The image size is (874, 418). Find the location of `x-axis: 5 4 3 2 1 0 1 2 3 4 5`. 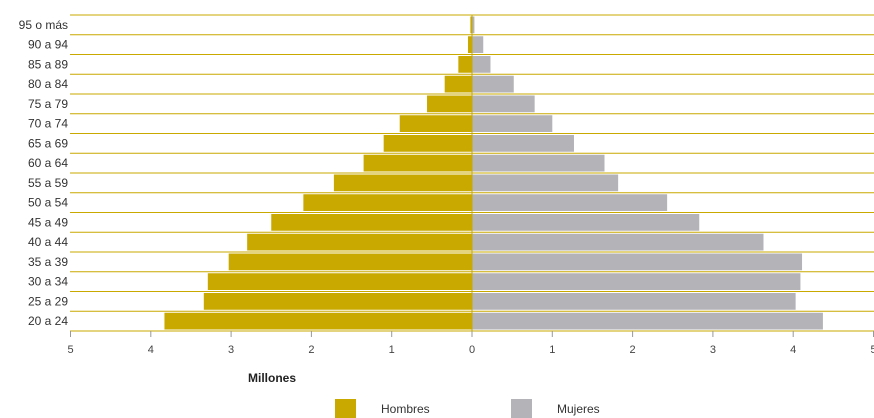

x-axis: 5 4 3 2 1 0 1 2 3 4 5 is located at coordinates (470, 343).